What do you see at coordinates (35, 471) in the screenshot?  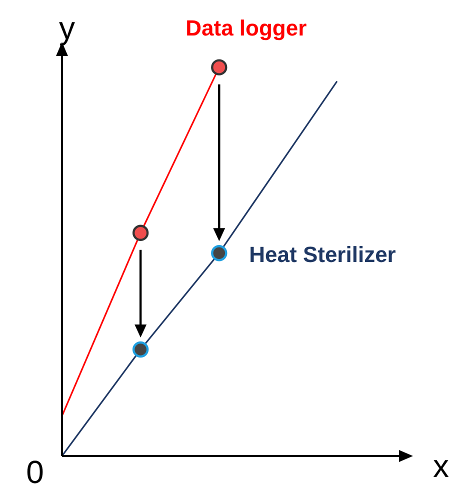 I see `annotation: 0` at bounding box center [35, 471].